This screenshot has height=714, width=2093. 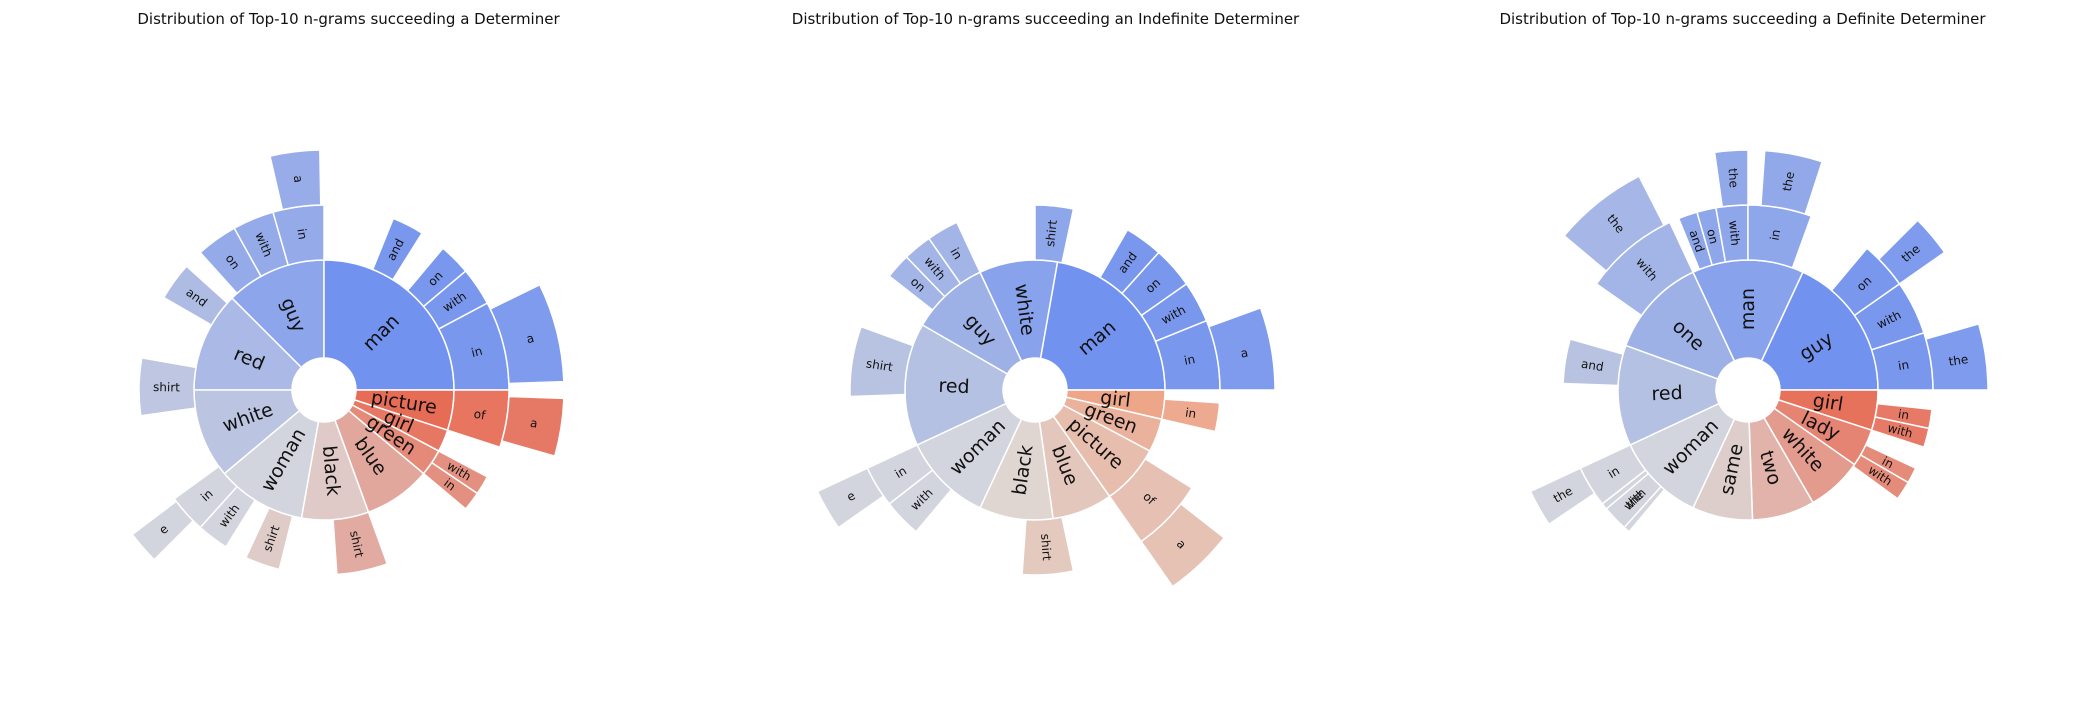 What do you see at coordinates (331, 471) in the screenshot?
I see `segment-label: black` at bounding box center [331, 471].